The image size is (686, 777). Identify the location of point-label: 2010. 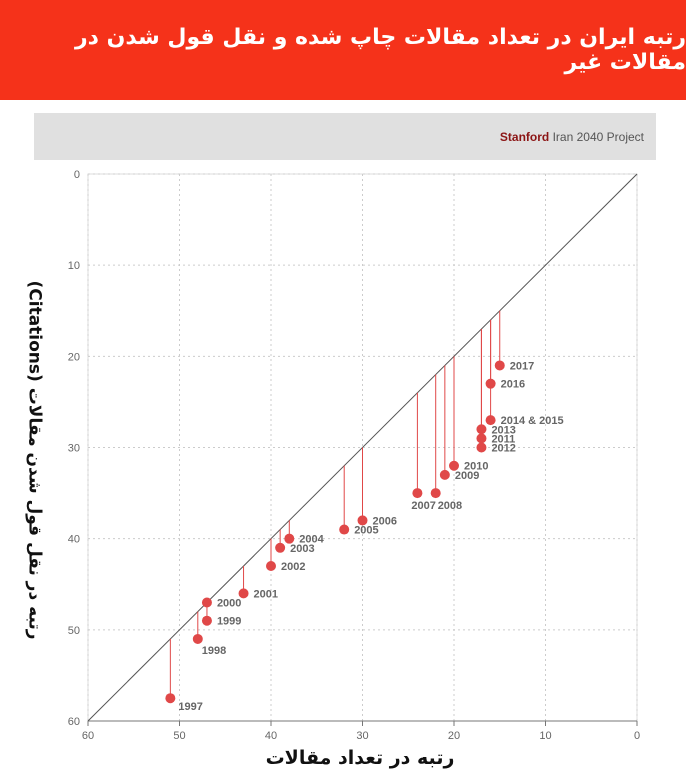
(476, 467).